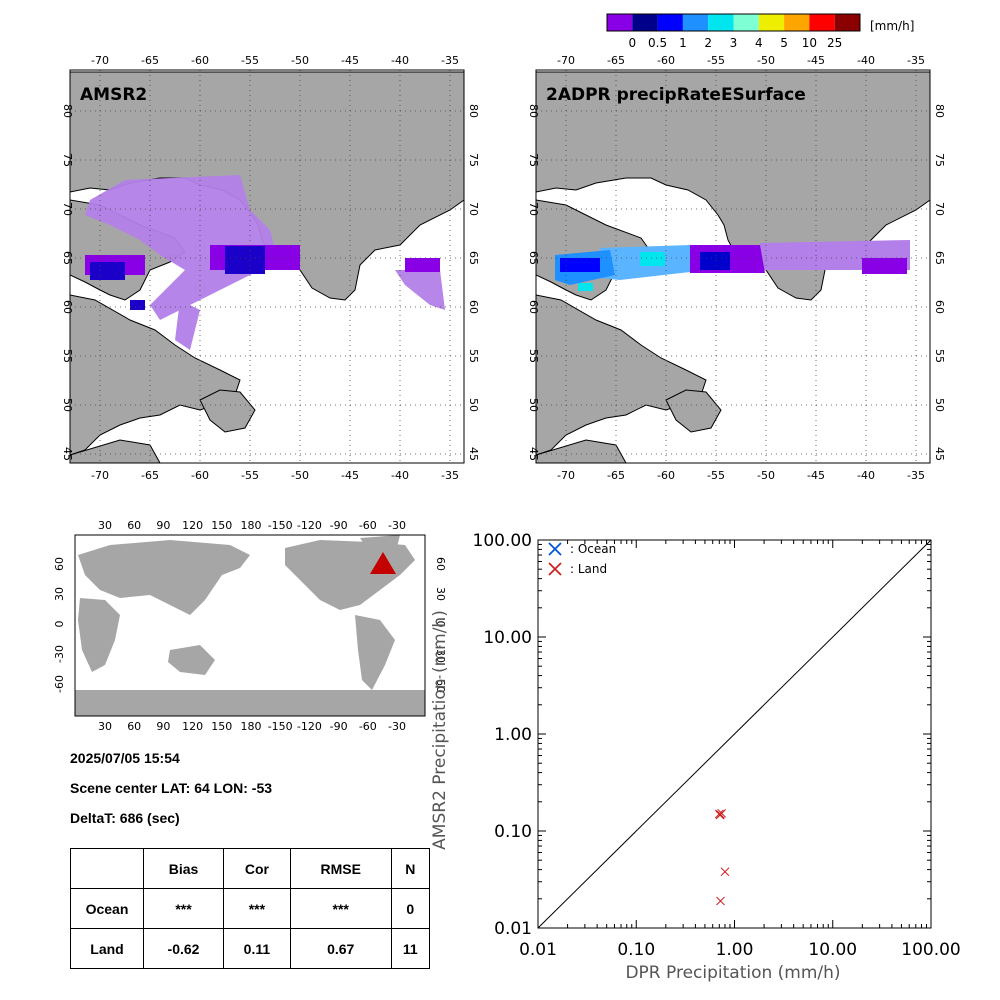 The height and width of the screenshot is (1000, 1000). What do you see at coordinates (507, 638) in the screenshot?
I see `y-tick-label: 10.00` at bounding box center [507, 638].